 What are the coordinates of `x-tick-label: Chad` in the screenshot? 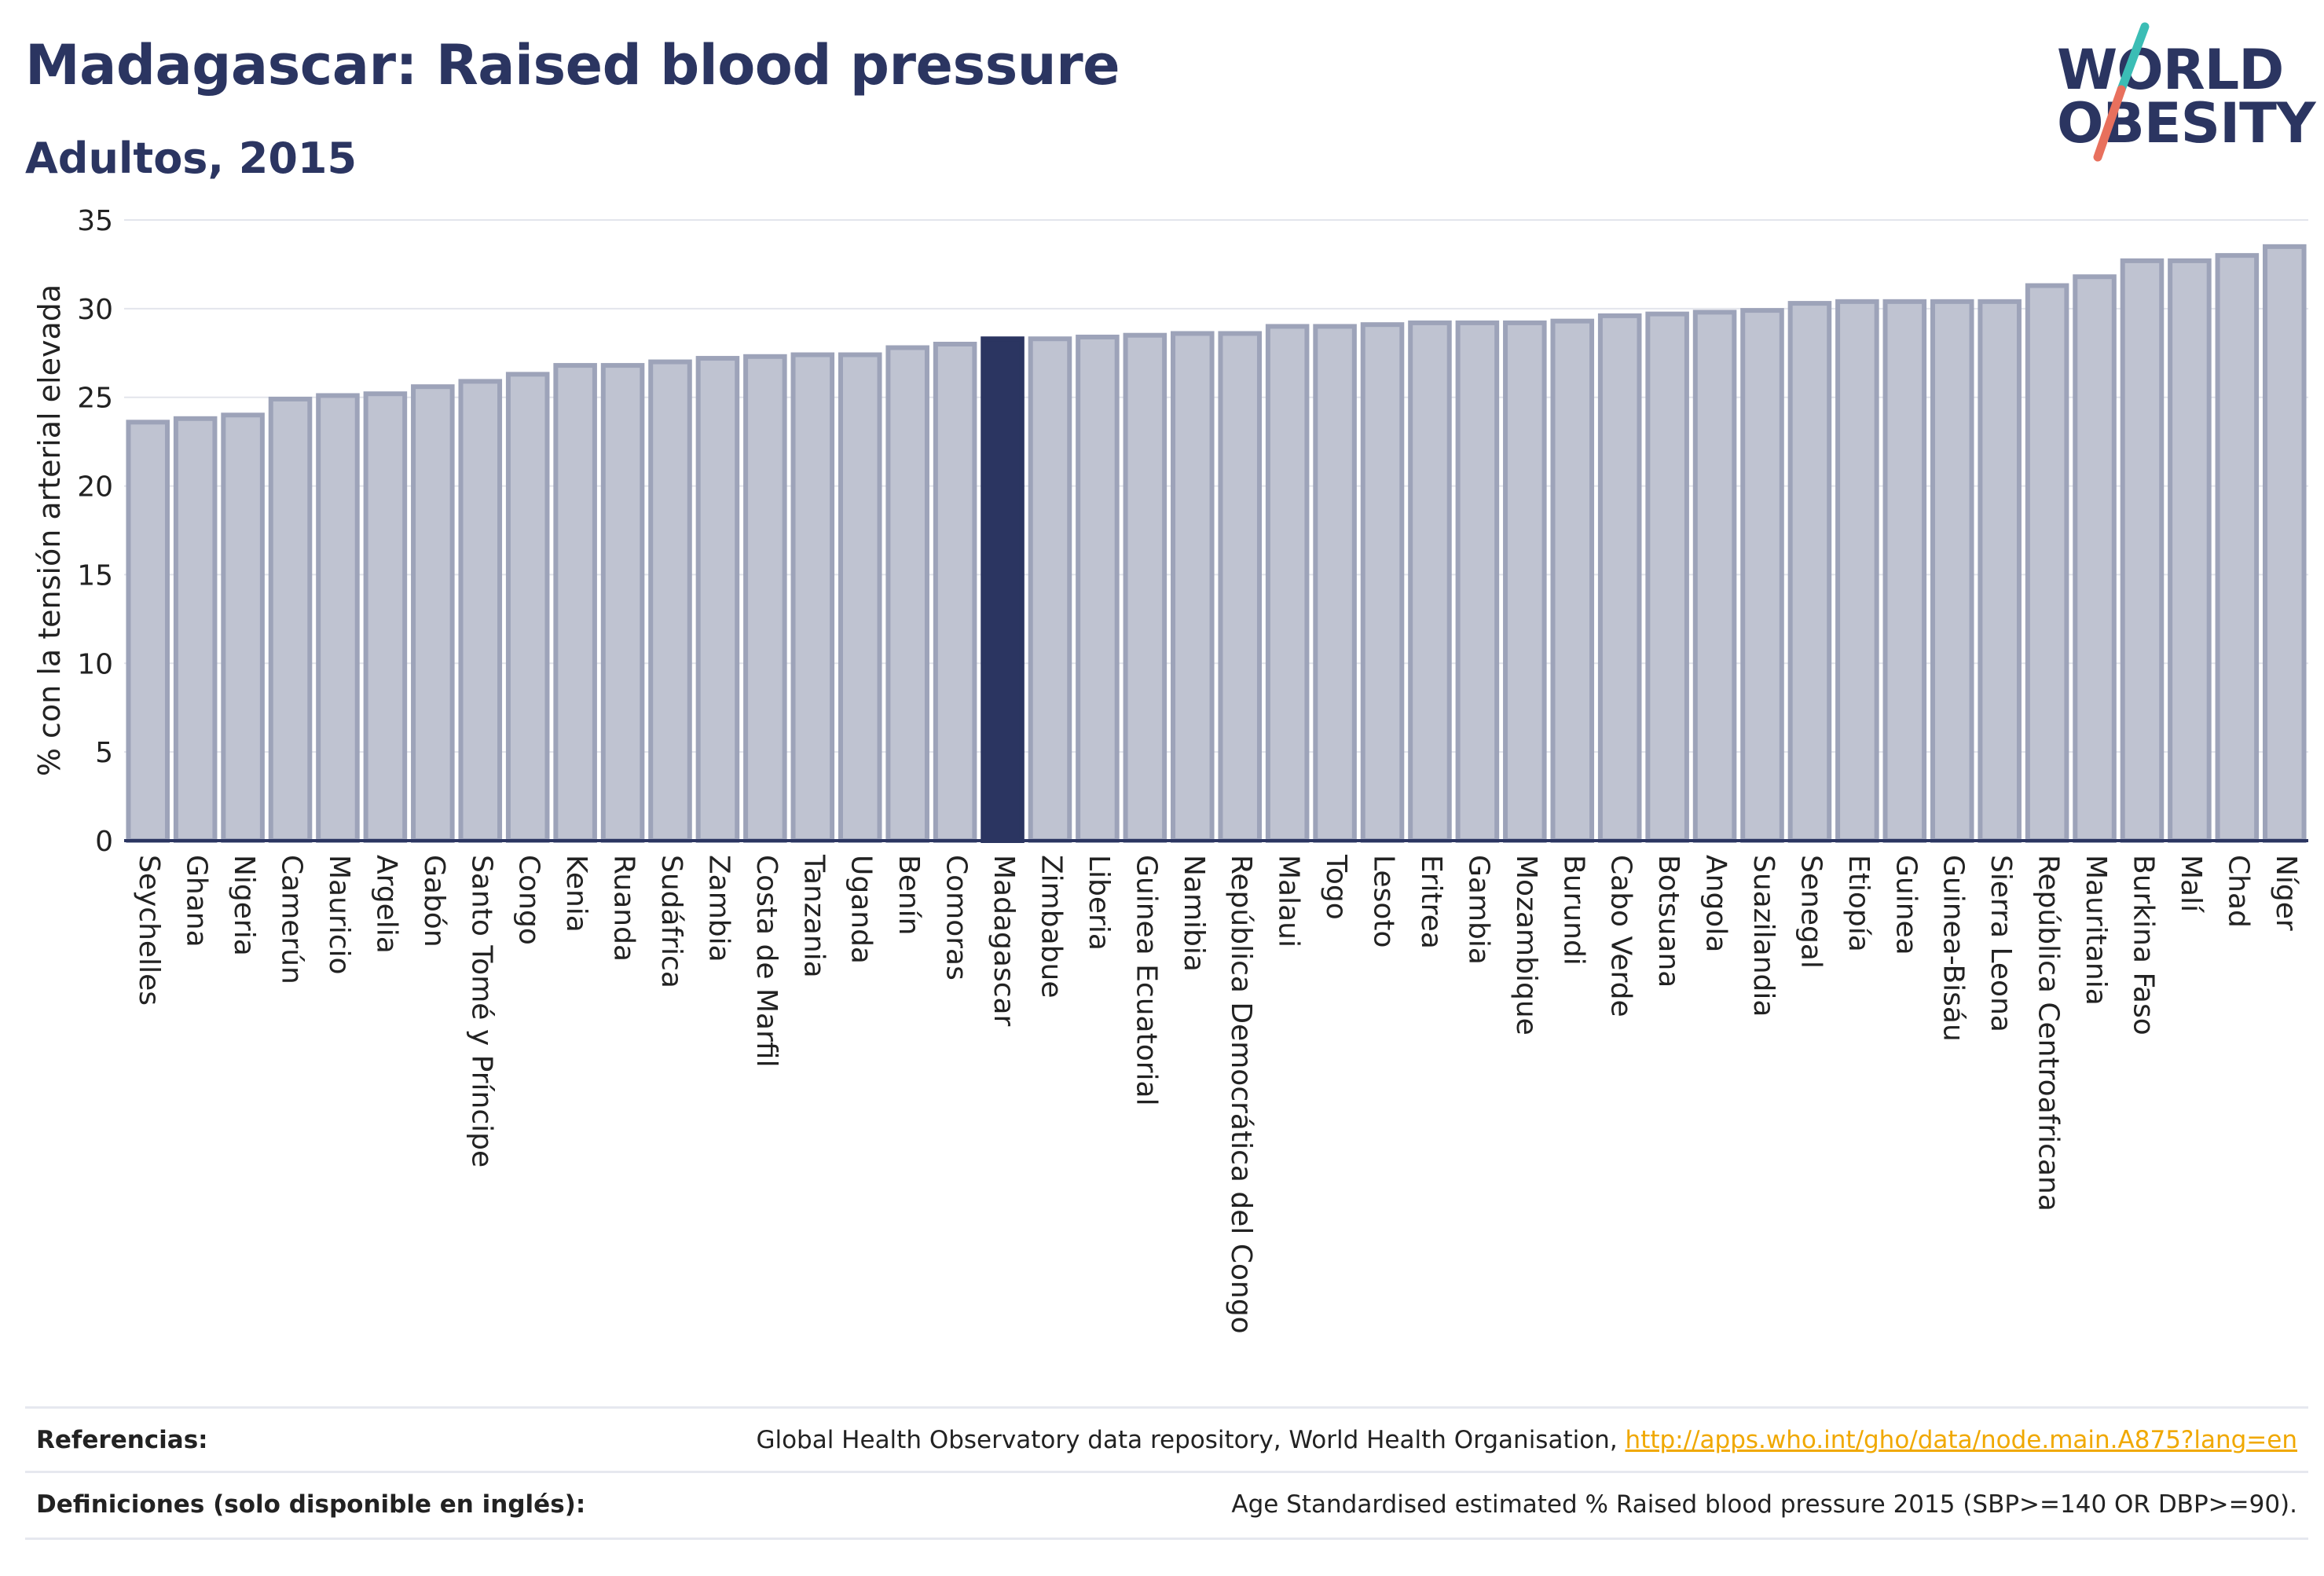 It's located at (2238, 891).